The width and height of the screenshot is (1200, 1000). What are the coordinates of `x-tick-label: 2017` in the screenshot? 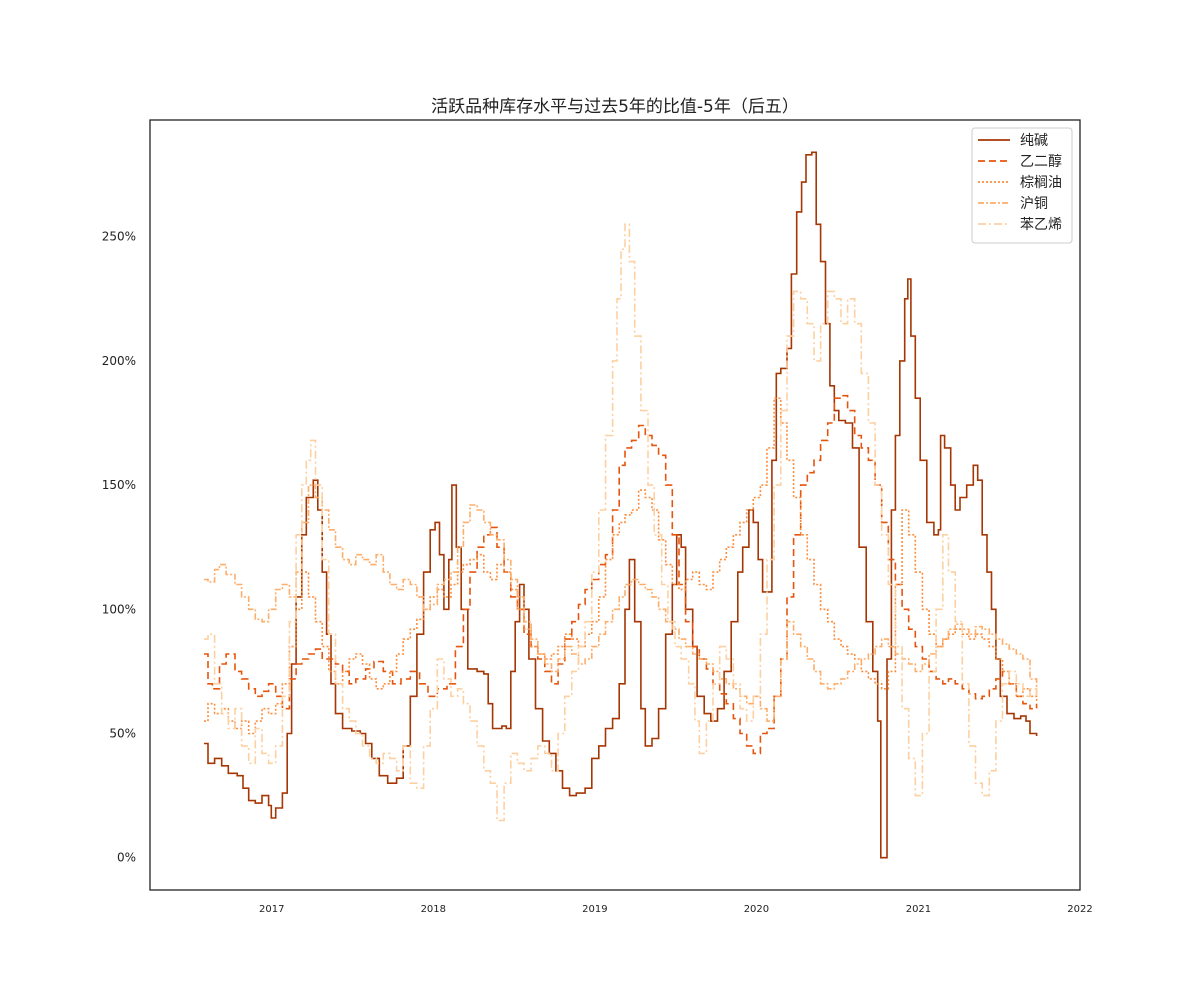 It's located at (271, 909).